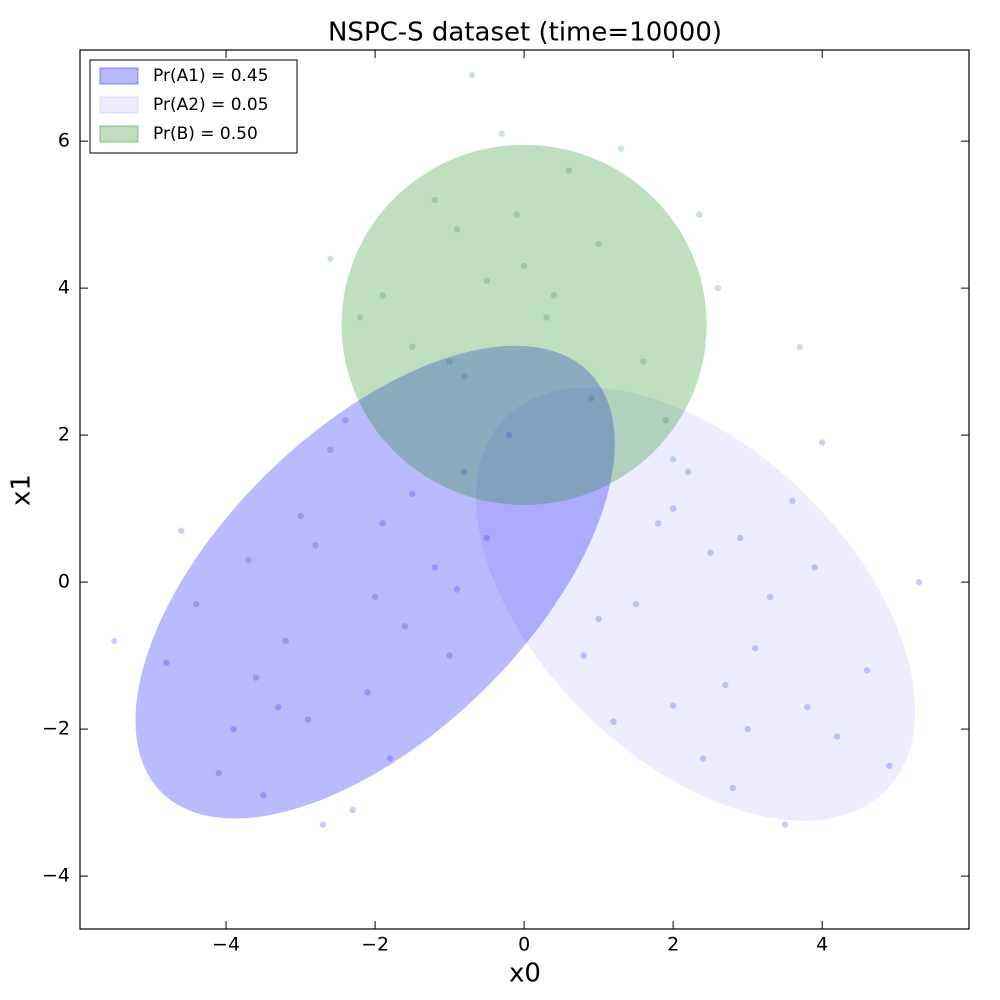 The width and height of the screenshot is (1000, 1000). Describe the element at coordinates (211, 76) in the screenshot. I see `legend-label: Pr(A1) = 0.45` at that location.